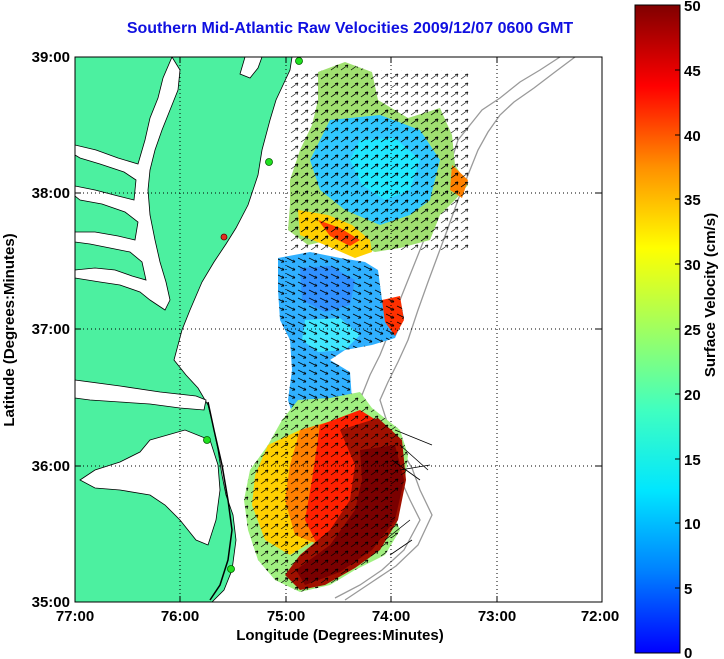 The width and height of the screenshot is (724, 659). What do you see at coordinates (692, 265) in the screenshot?
I see `colorbar-tick-label: 30` at bounding box center [692, 265].